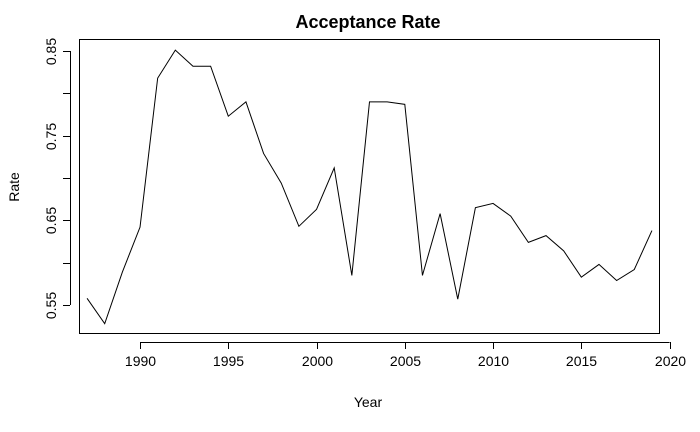 The image size is (700, 432). I want to click on y-tick-label: 0.75, so click(51, 136).